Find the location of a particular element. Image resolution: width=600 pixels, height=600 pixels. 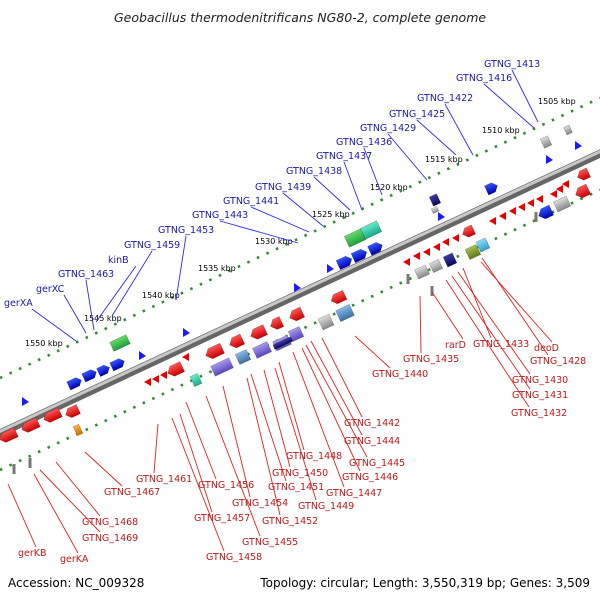

reverse-gene-label: GTNG_1433 is located at coordinates (501, 344).